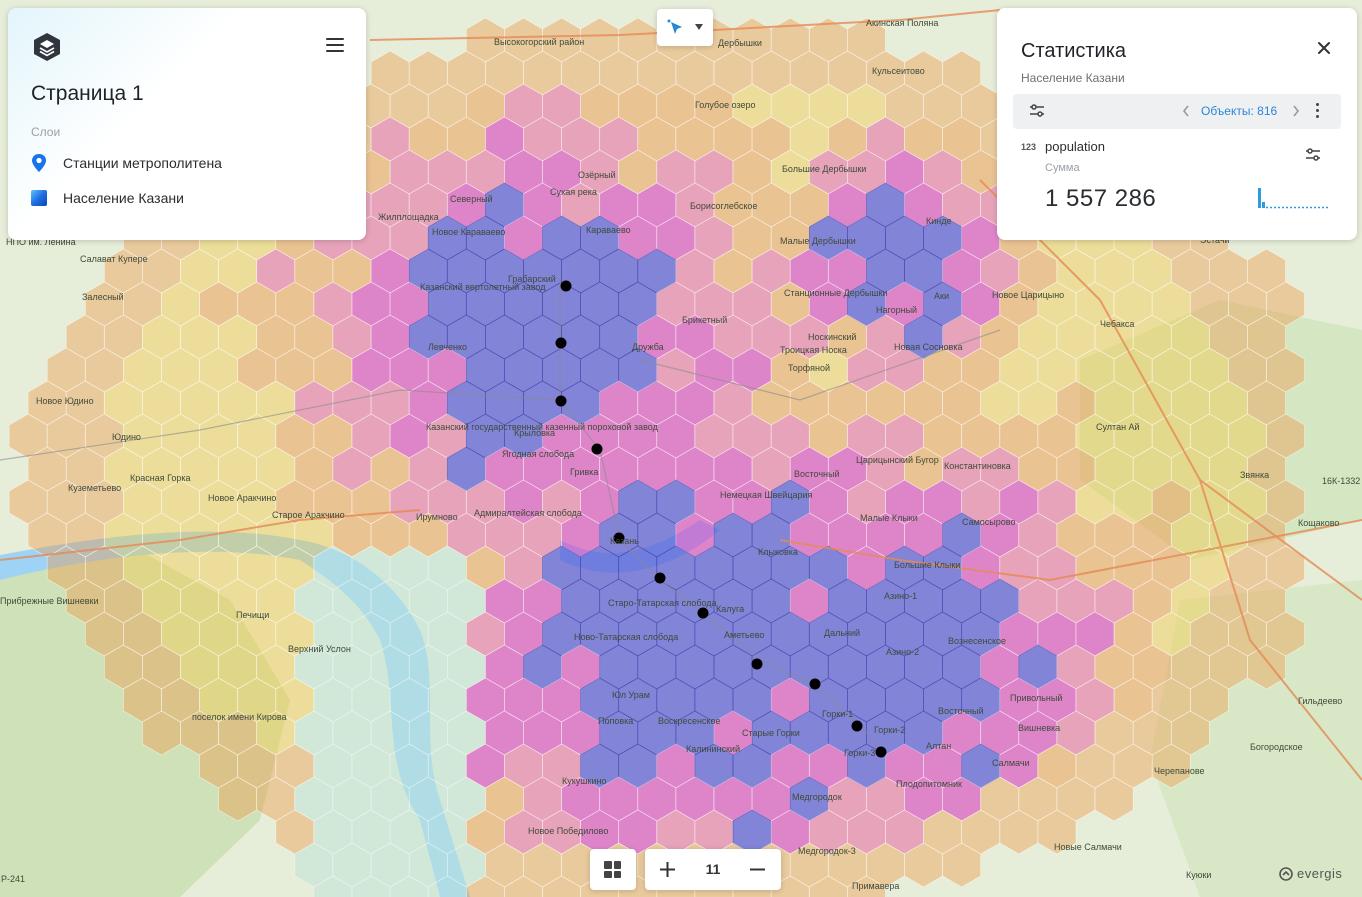 The width and height of the screenshot is (1362, 897). What do you see at coordinates (573, 192) in the screenshot?
I see `place-label: Сухая река` at bounding box center [573, 192].